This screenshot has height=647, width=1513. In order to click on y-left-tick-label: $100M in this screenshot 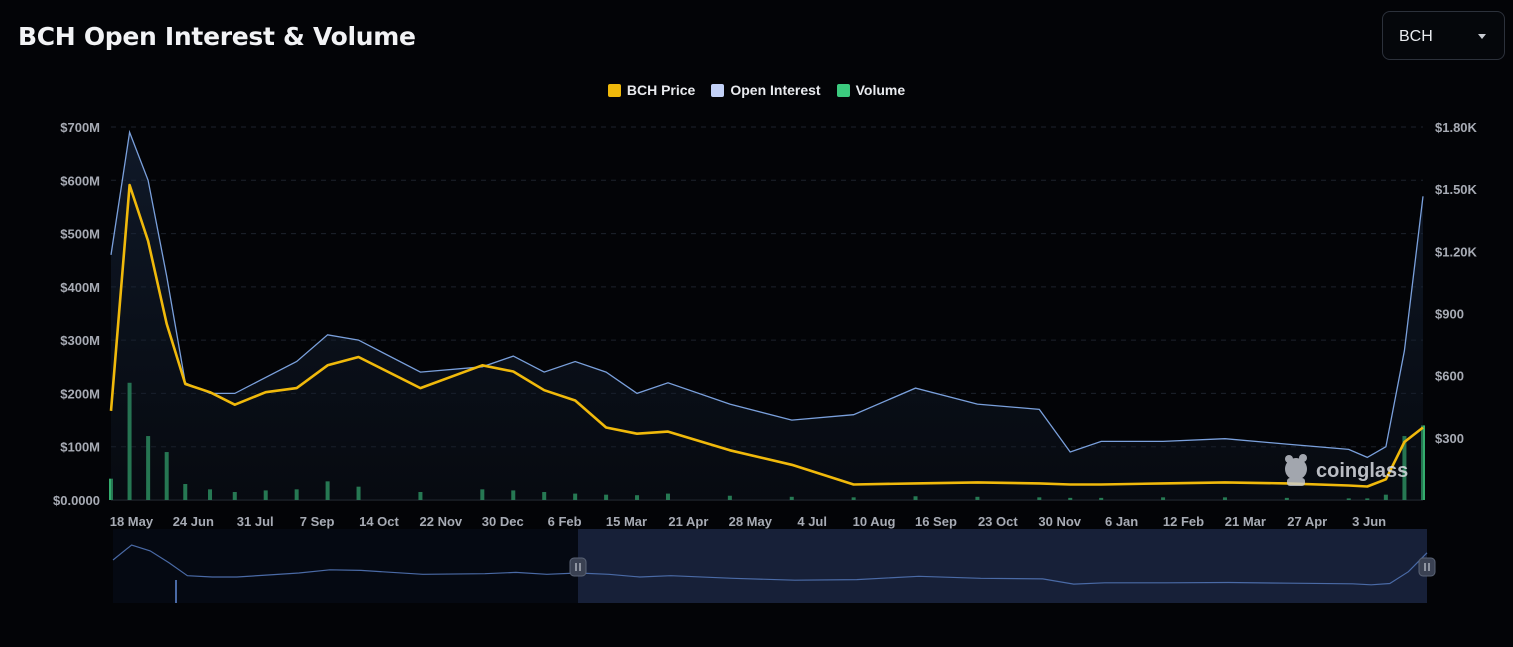, I will do `click(80, 447)`.